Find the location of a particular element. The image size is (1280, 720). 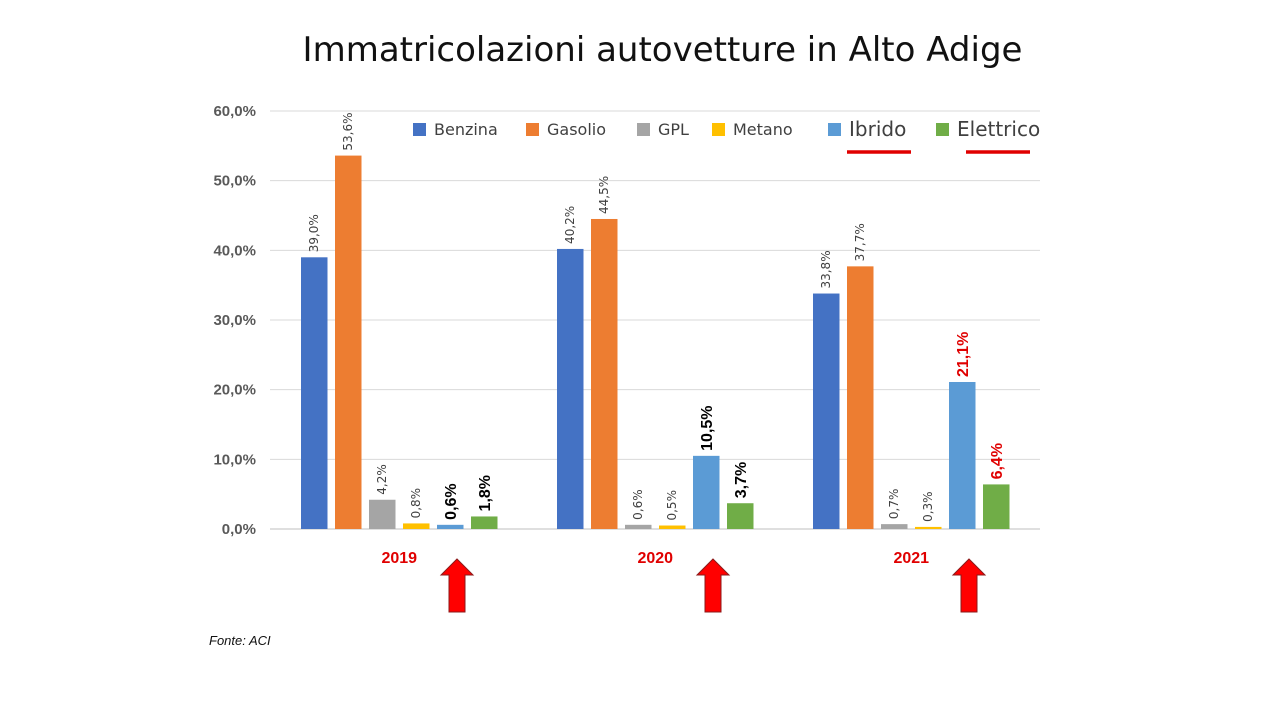

source-note: Fonte: ACI is located at coordinates (240, 640).